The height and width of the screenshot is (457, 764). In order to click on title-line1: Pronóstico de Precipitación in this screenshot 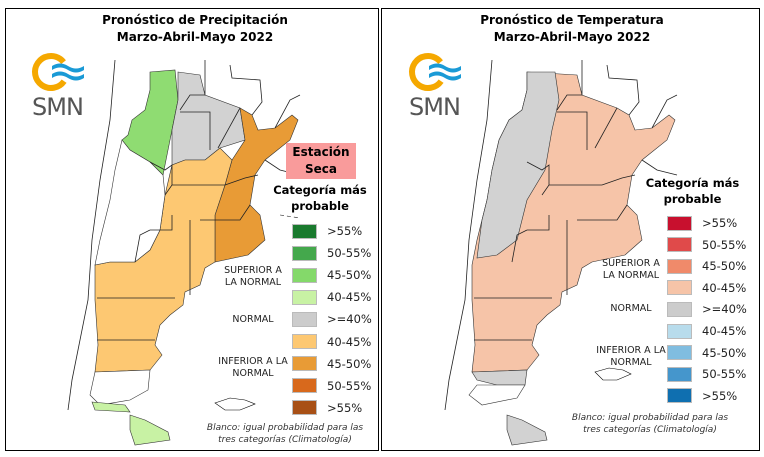, I will do `click(195, 20)`.